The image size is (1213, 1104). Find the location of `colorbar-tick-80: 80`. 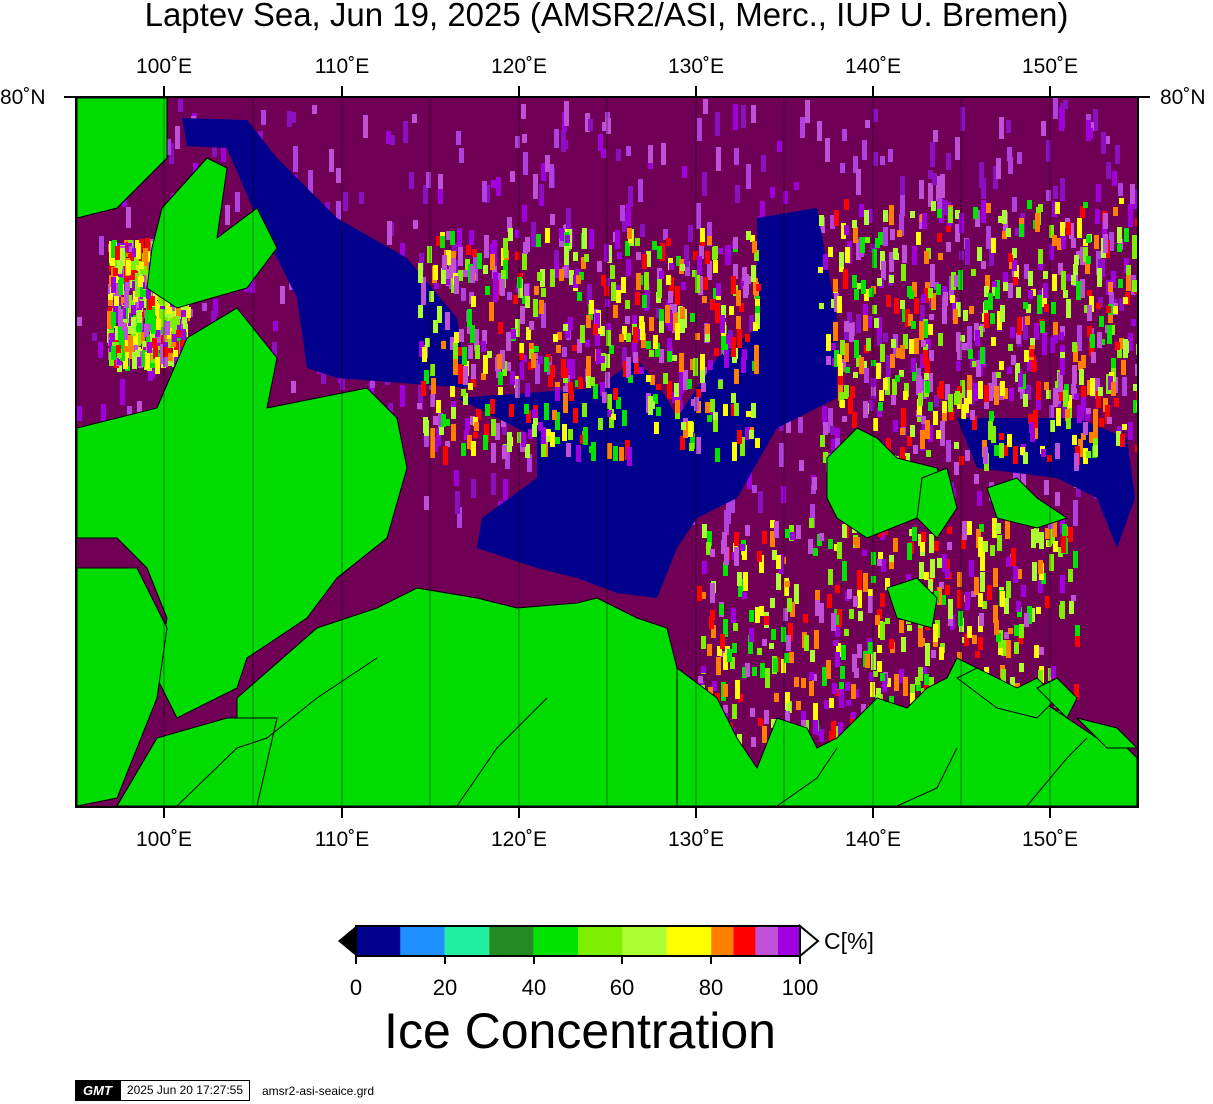

colorbar-tick-80: 80 is located at coordinates (711, 987).